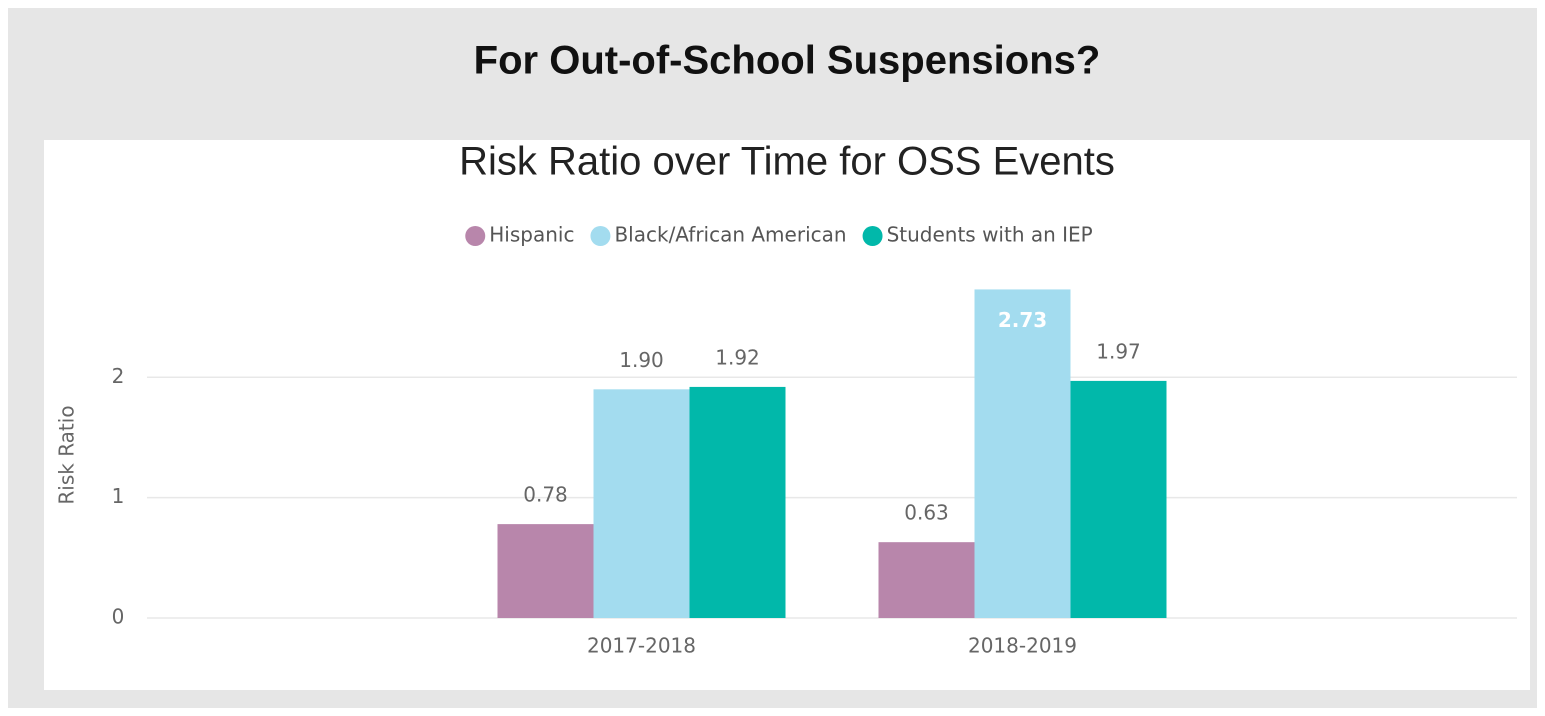 This screenshot has width=1545, height=716. I want to click on x-tick-label: 2018-2019, so click(1022, 646).